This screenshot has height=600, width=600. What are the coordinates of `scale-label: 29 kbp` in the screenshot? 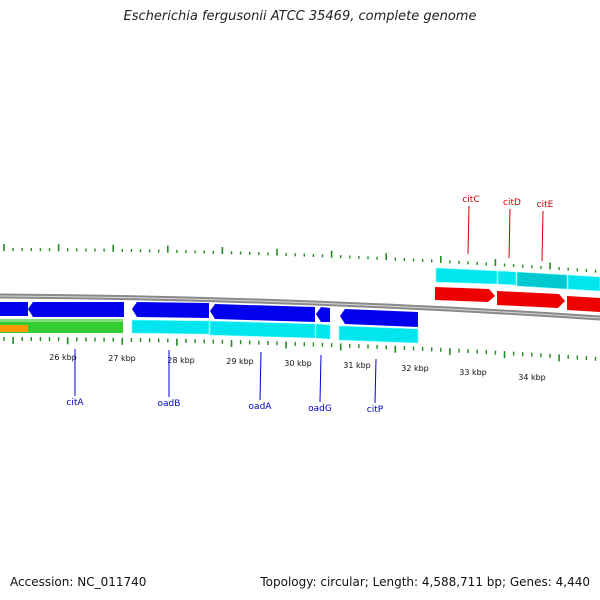 It's located at (240, 361).